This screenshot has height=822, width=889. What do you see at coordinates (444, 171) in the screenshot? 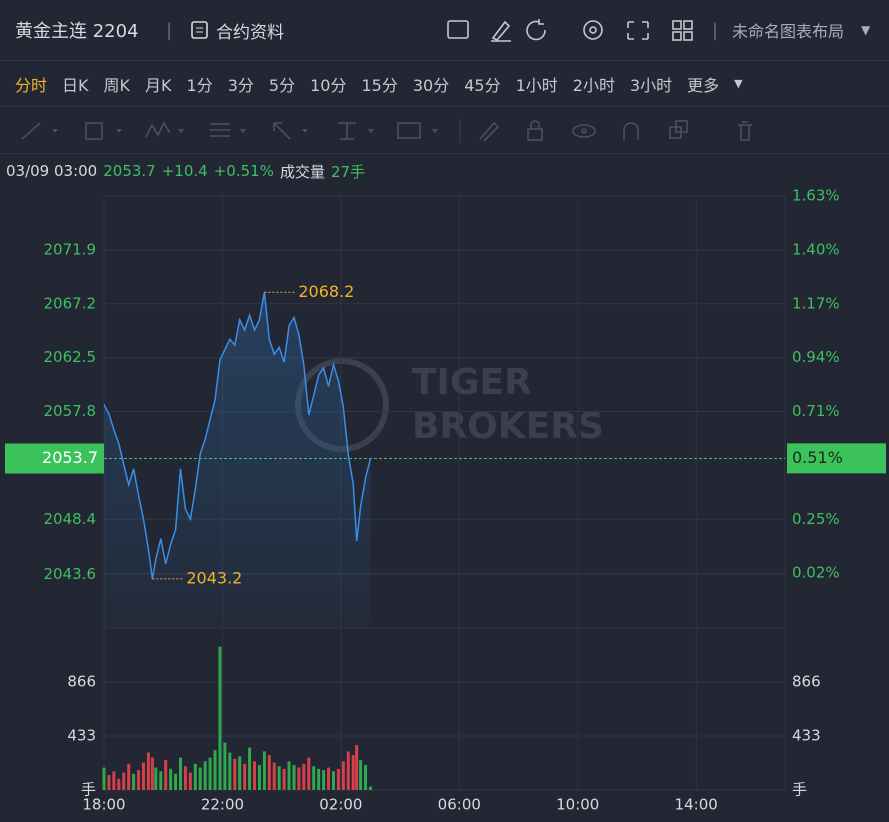
I see `info-line: 03/09 03:00 2053.7 +10.4 +0.51% 成交量 27手` at bounding box center [444, 171].